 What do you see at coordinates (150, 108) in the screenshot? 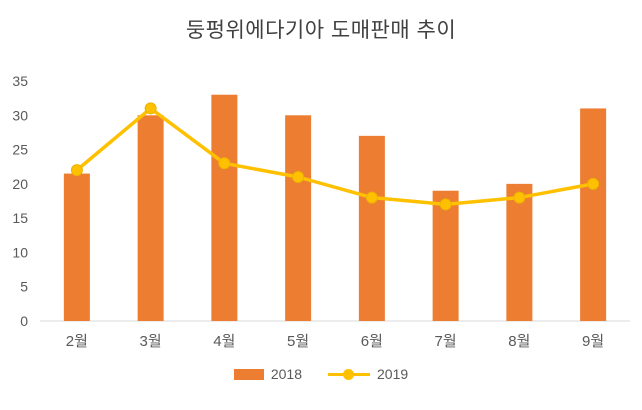
I see `line-marker-3월` at bounding box center [150, 108].